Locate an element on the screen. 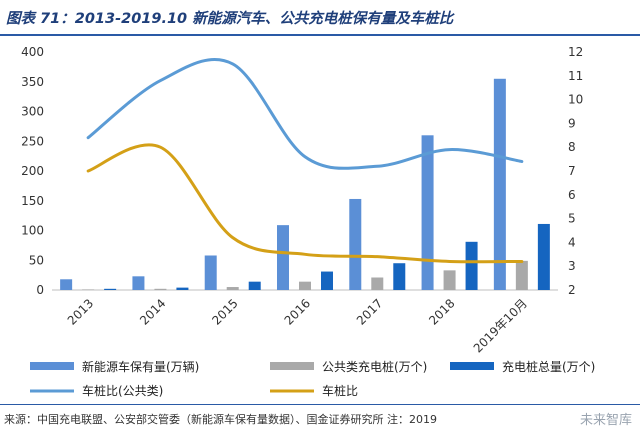  x-tick-label: 2013 is located at coordinates (80, 311).